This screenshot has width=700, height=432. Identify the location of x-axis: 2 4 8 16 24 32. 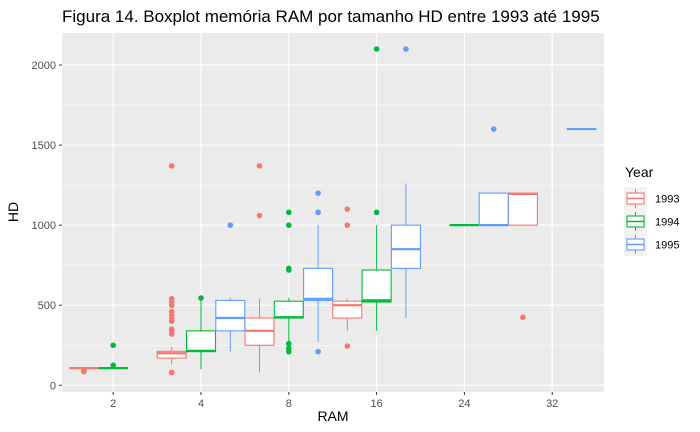
(334, 401).